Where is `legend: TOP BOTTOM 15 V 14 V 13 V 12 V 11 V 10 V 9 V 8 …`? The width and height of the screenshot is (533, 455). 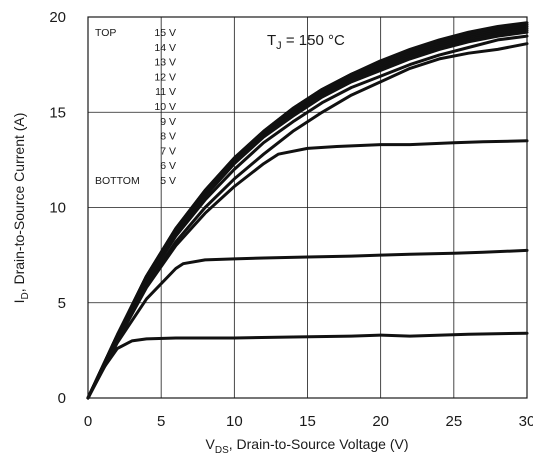
legend: TOP BOTTOM 15 V 14 V 13 V 12 V 11 V 10 V 9 V 8 … is located at coordinates (135, 107).